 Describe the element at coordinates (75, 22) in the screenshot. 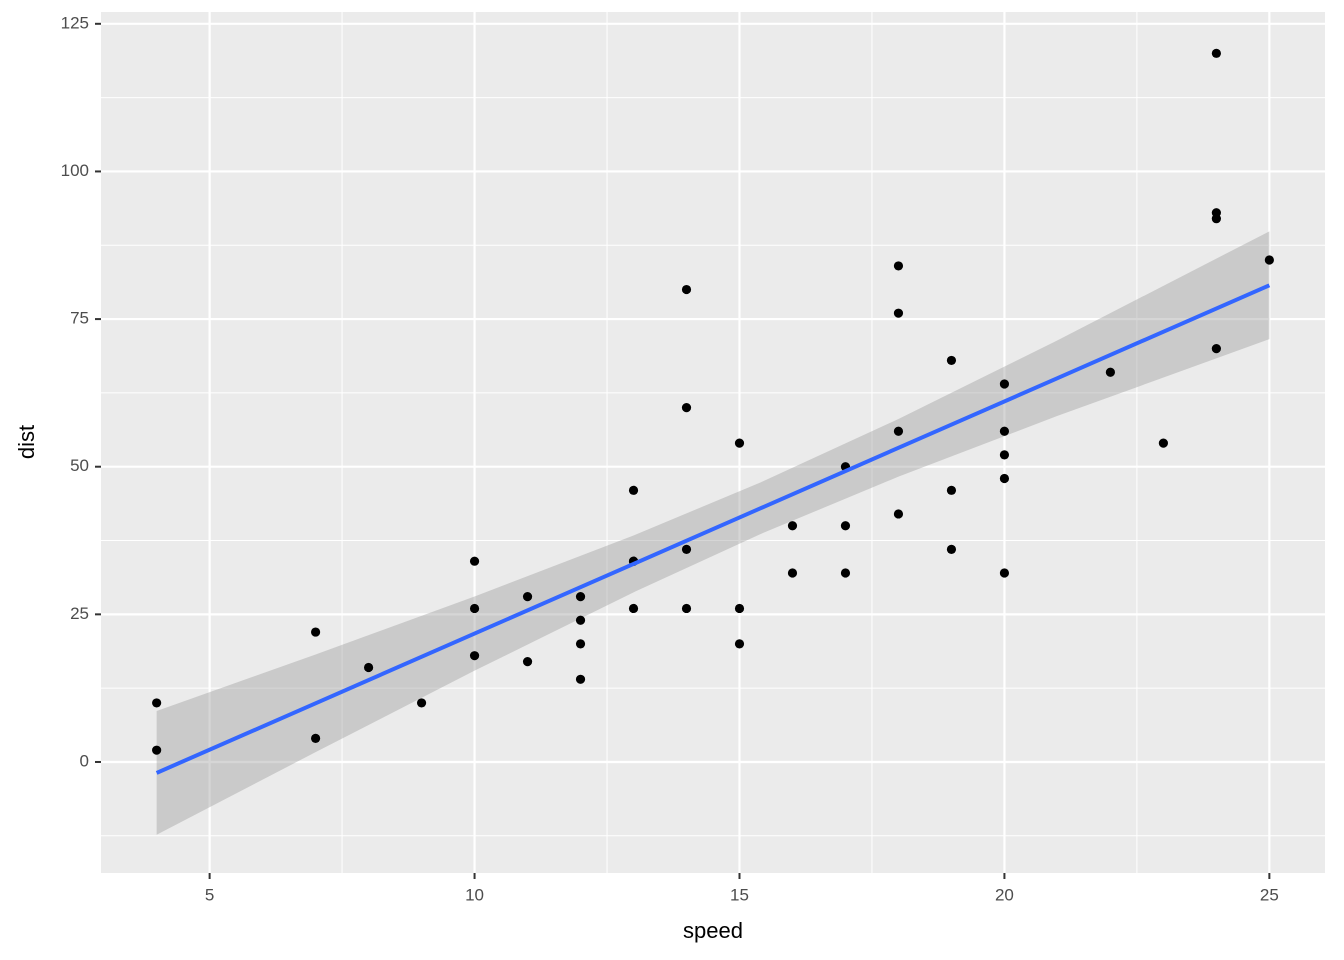

I see `y-tick-label: 125` at that location.